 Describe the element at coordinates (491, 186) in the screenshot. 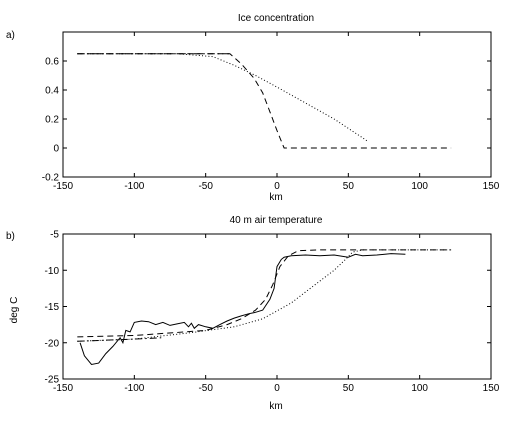

I see `panel-a-xtick-label: 150` at that location.